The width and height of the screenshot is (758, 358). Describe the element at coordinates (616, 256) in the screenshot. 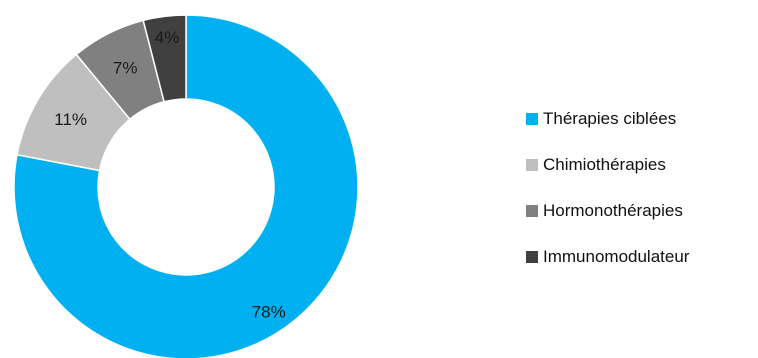

I see `legend-label: Immunomodulateur` at that location.